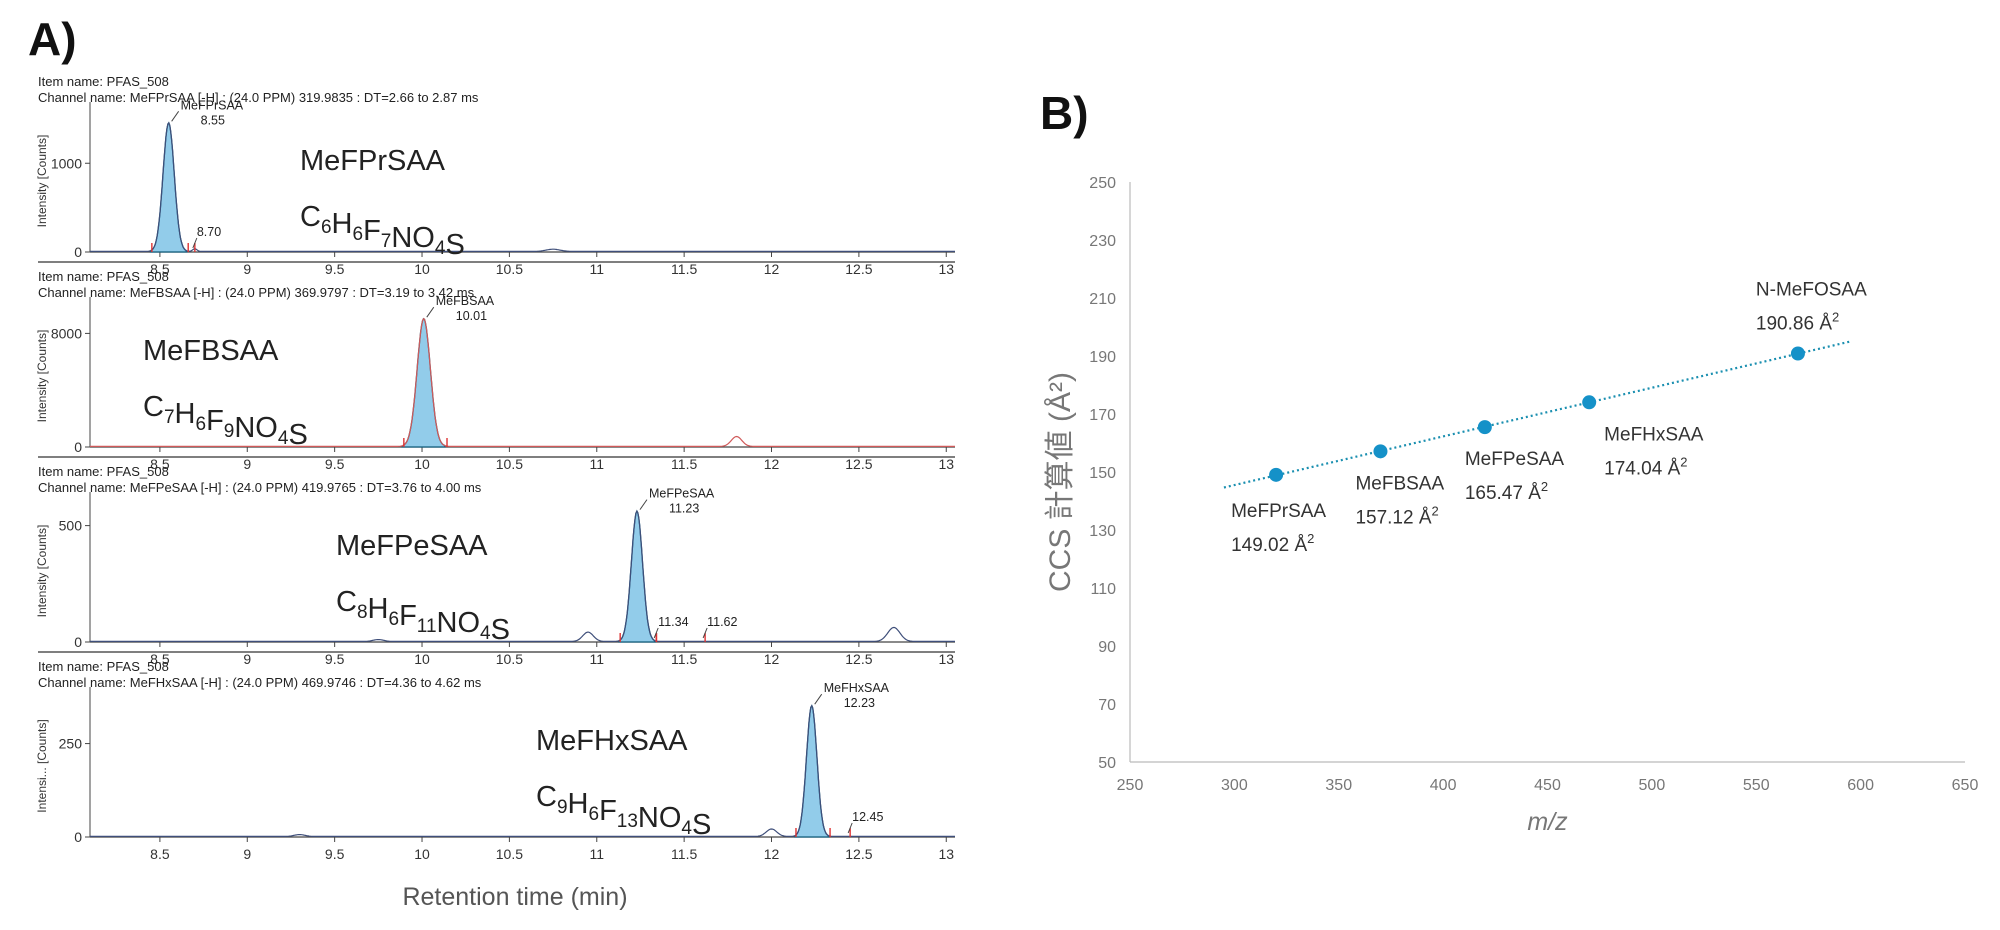 The width and height of the screenshot is (2000, 930). I want to click on trendline, so click(1537, 414).